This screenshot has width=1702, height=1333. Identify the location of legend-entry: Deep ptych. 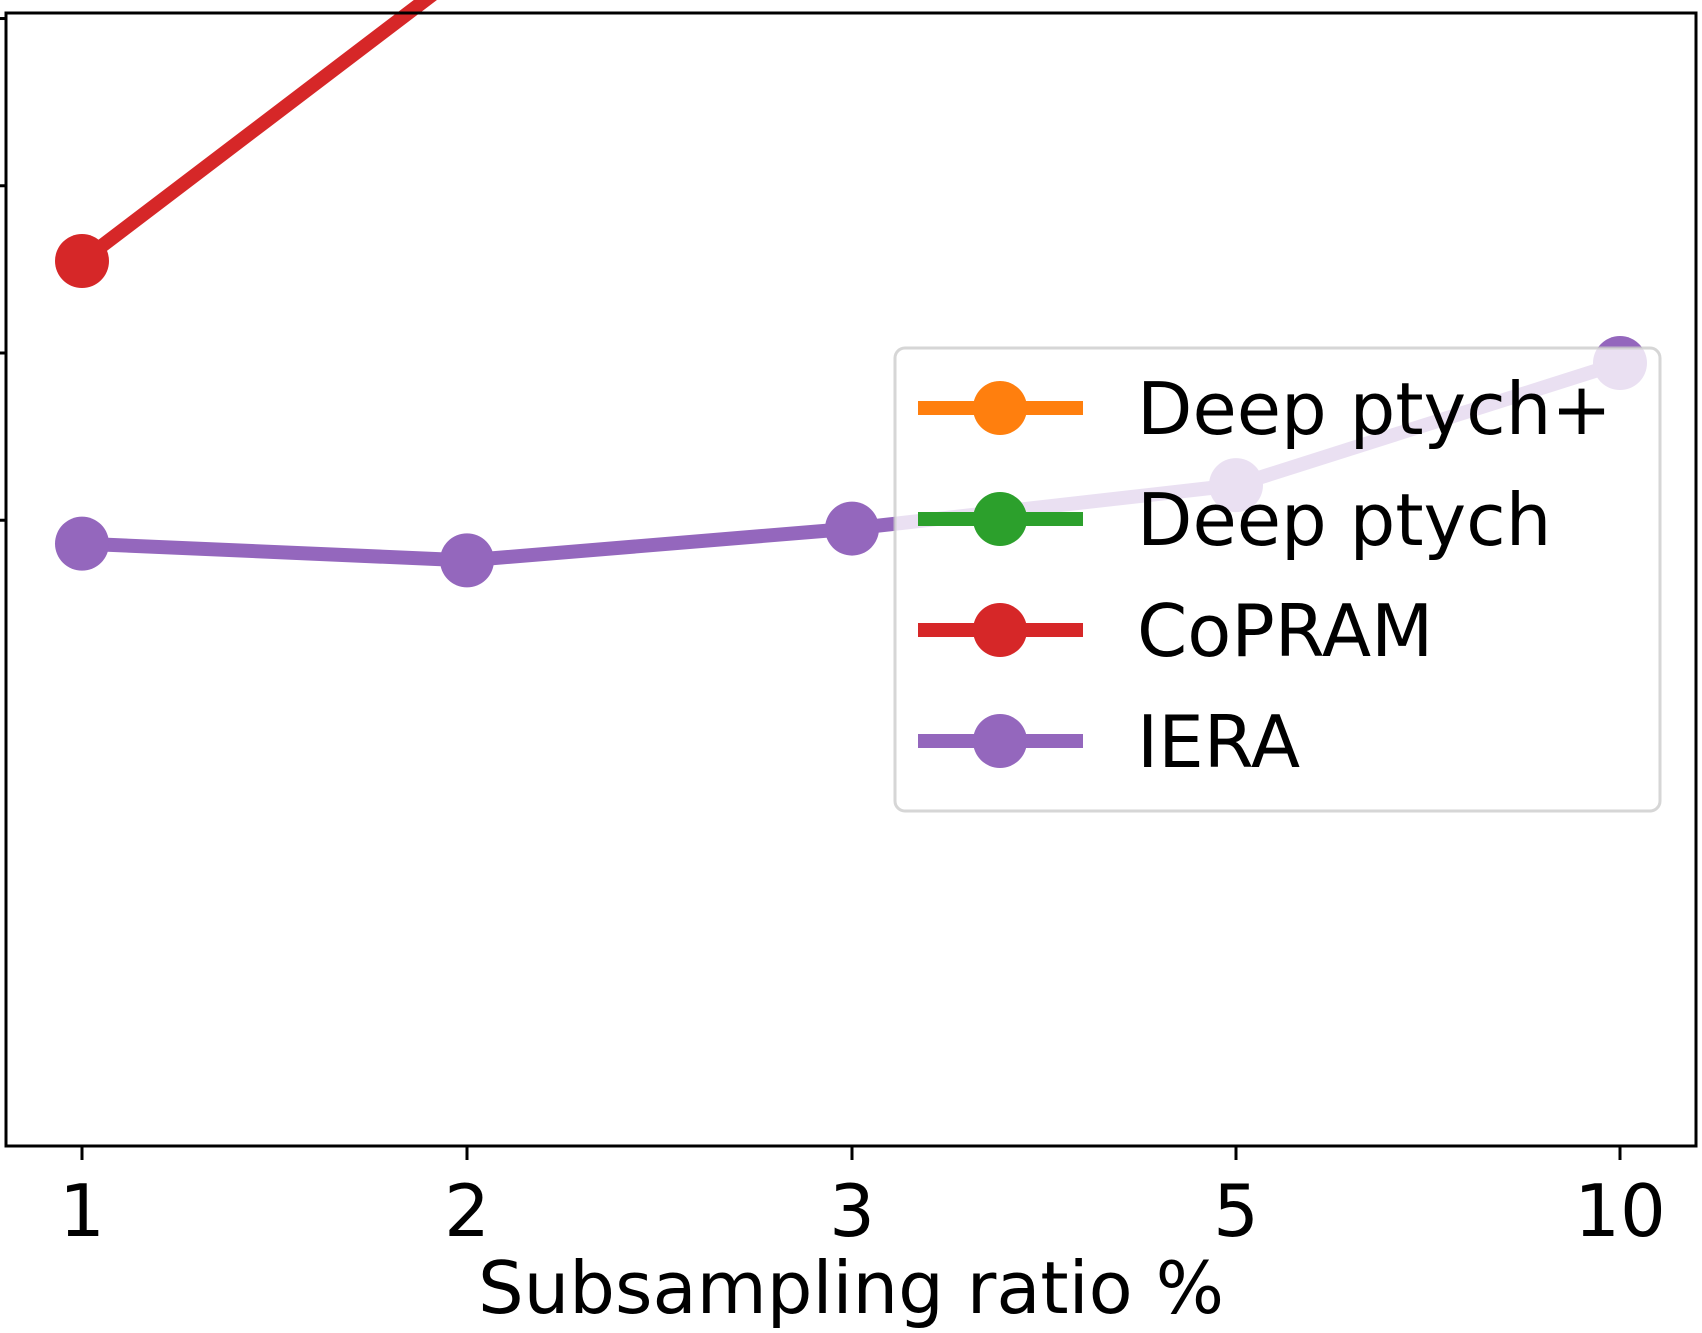
(1234, 520).